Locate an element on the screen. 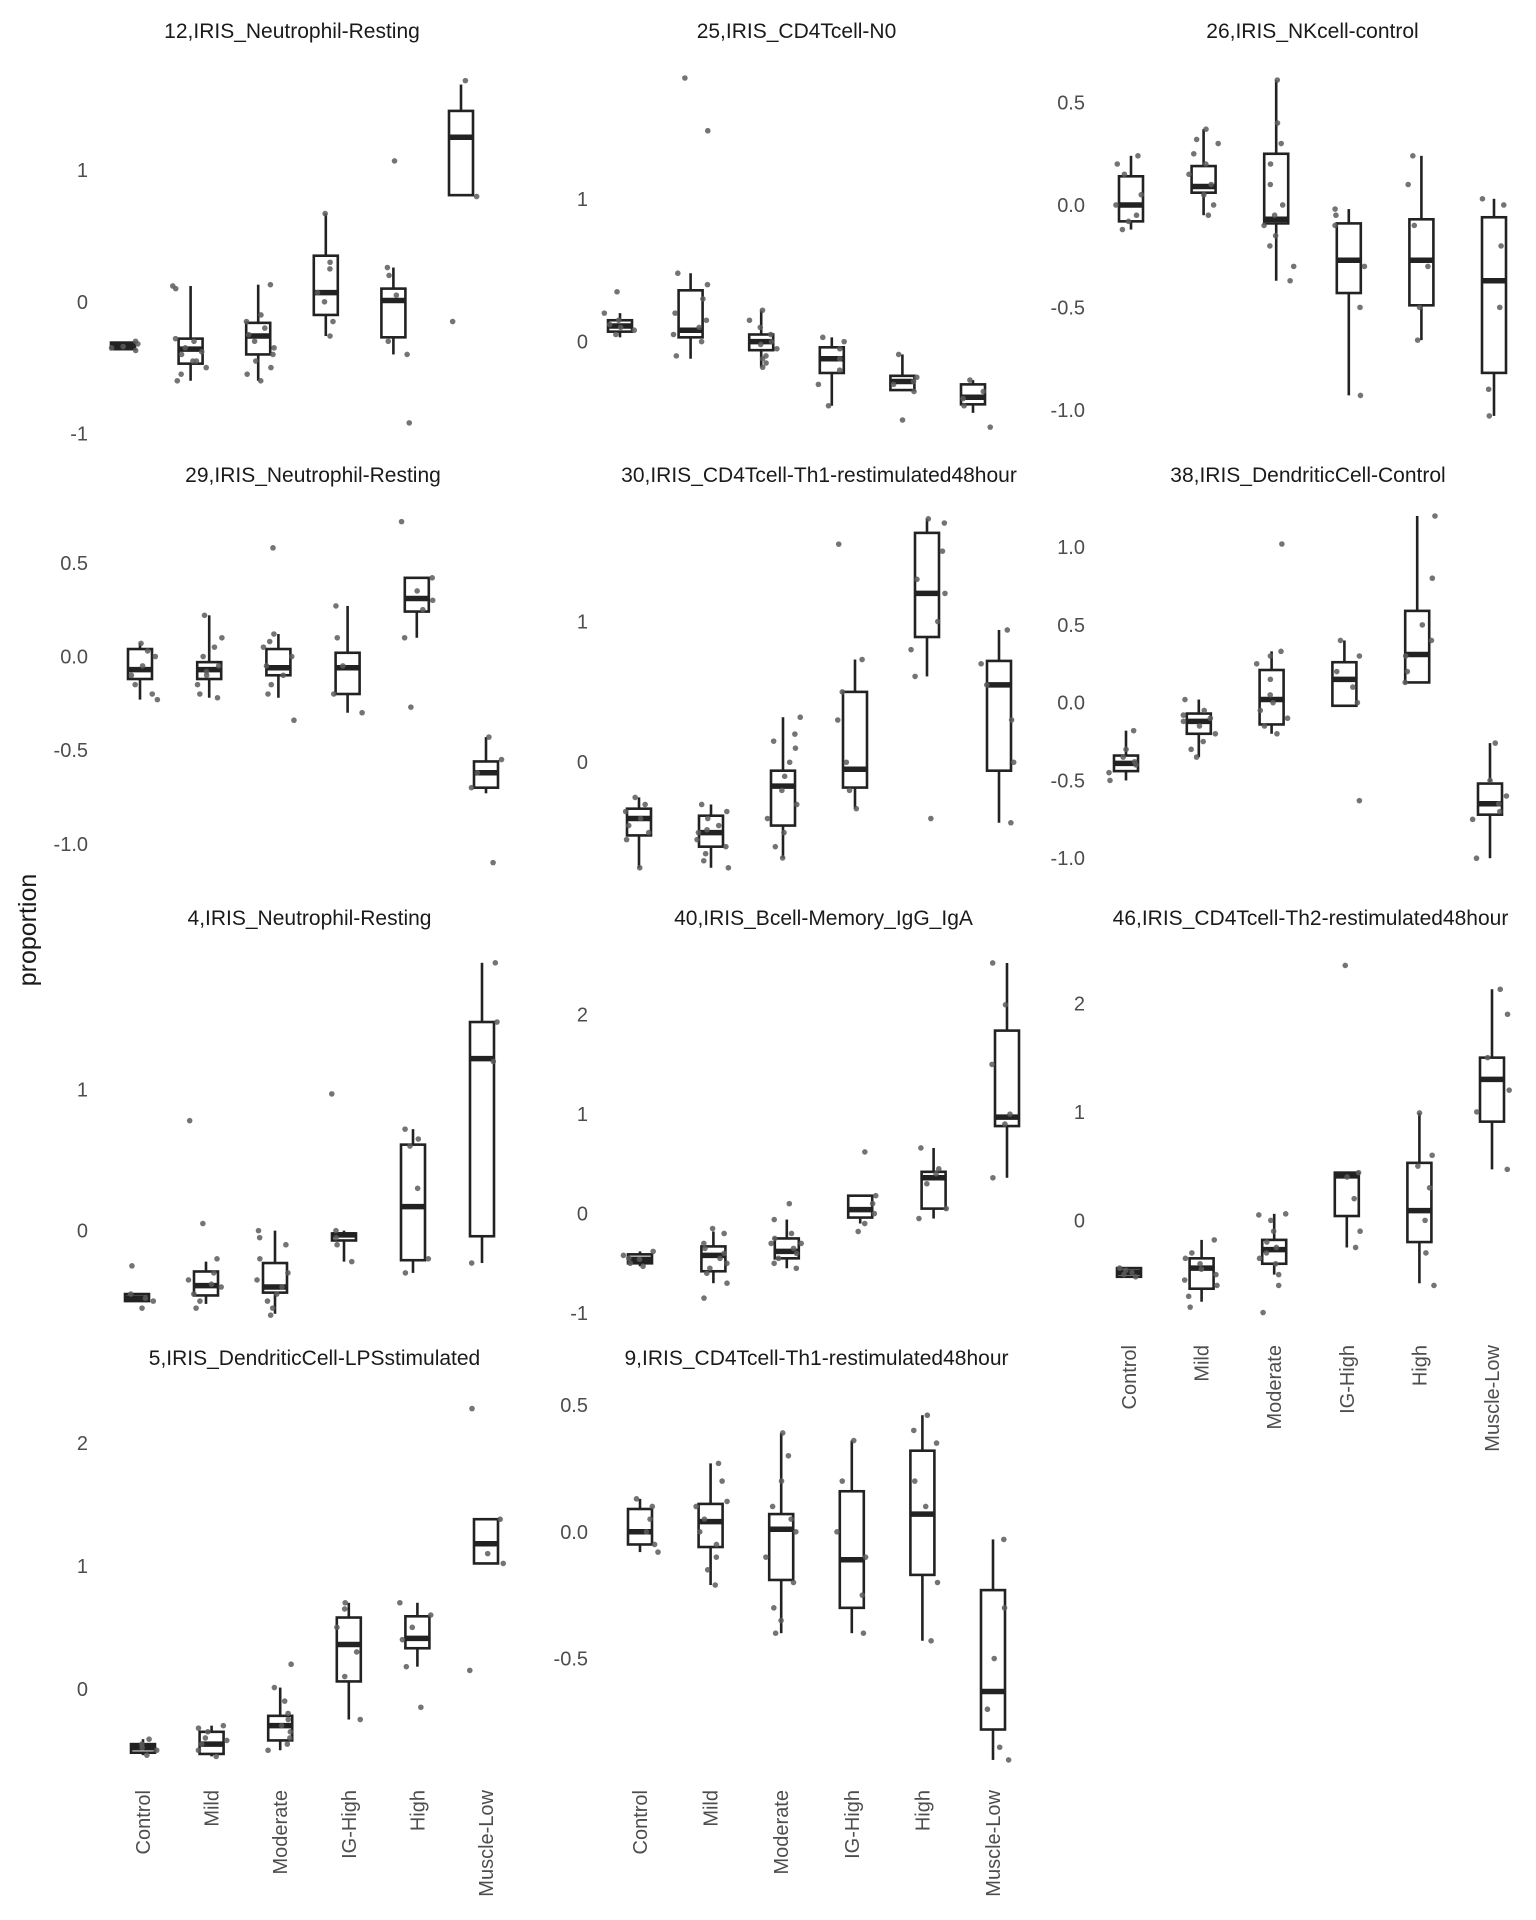 The width and height of the screenshot is (1536, 1920). y-tick-label: 0 is located at coordinates (582, 343).